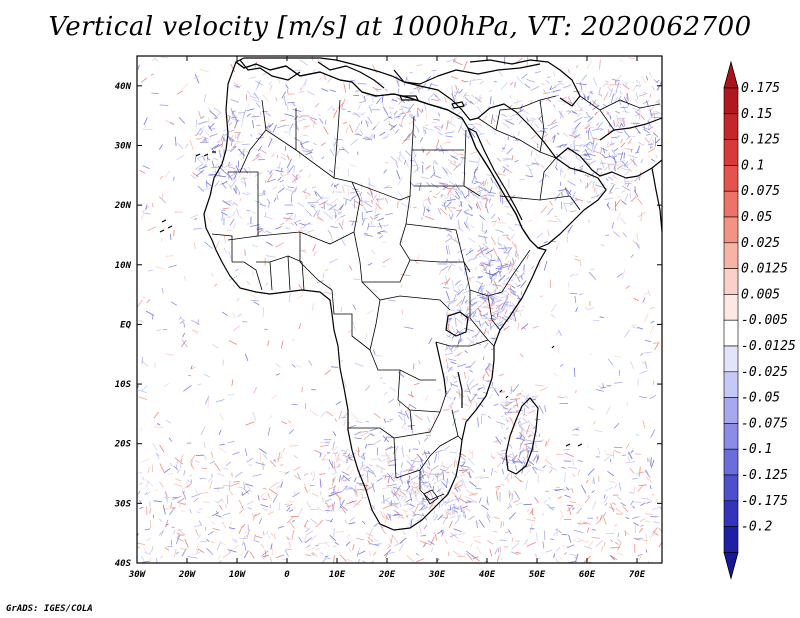 This screenshot has height=618, width=800. What do you see at coordinates (553, 347) in the screenshot?
I see `seychelles-islands` at bounding box center [553, 347].